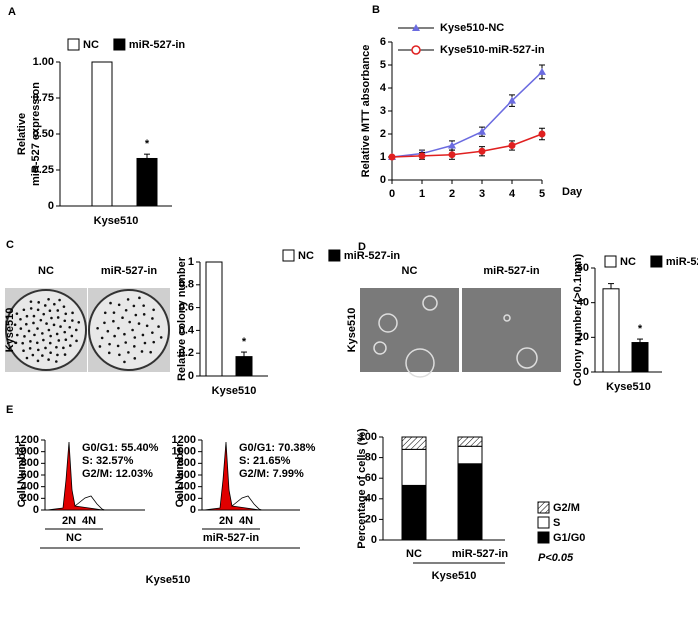 The height and width of the screenshot is (624, 698). Describe the element at coordinates (383, 42) in the screenshot. I see `y-tick-label: 6` at that location.